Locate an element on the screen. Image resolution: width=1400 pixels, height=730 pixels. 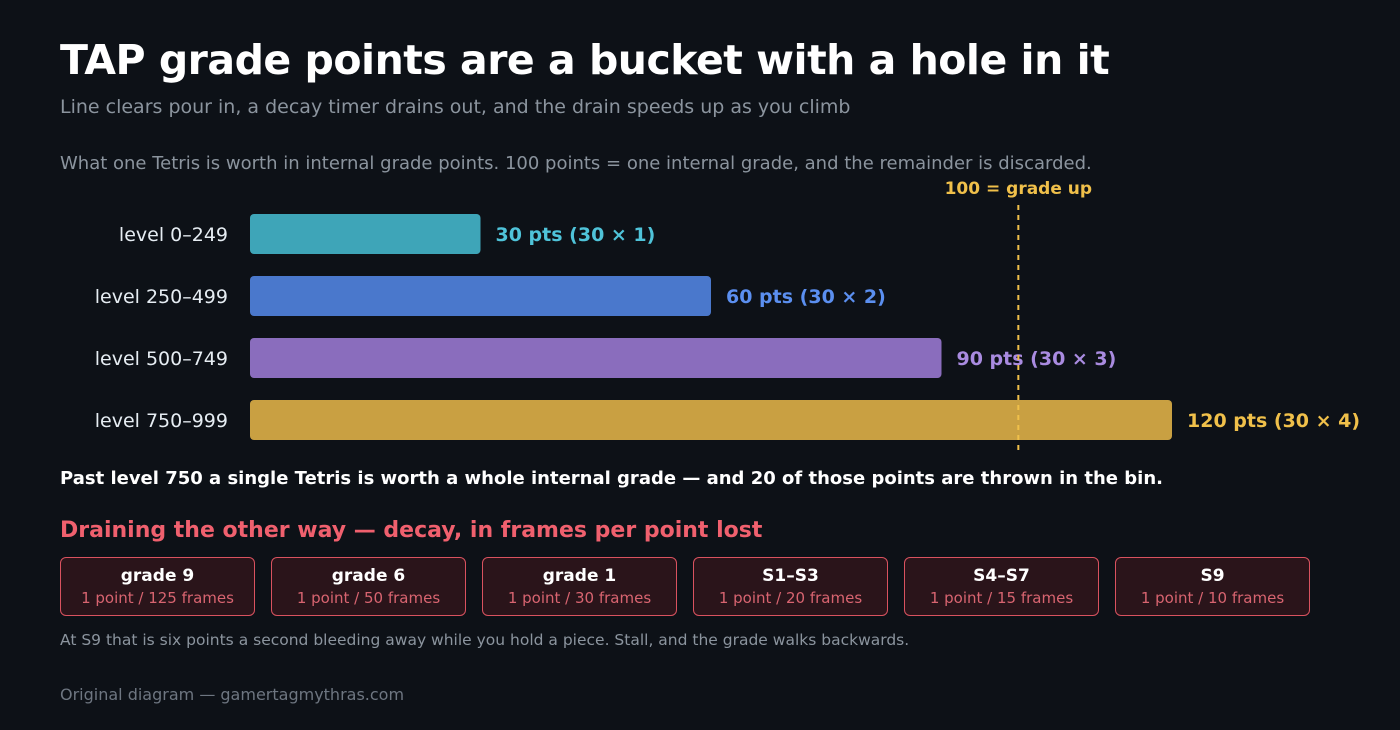
category-label: level 250–499 is located at coordinates (161, 297).